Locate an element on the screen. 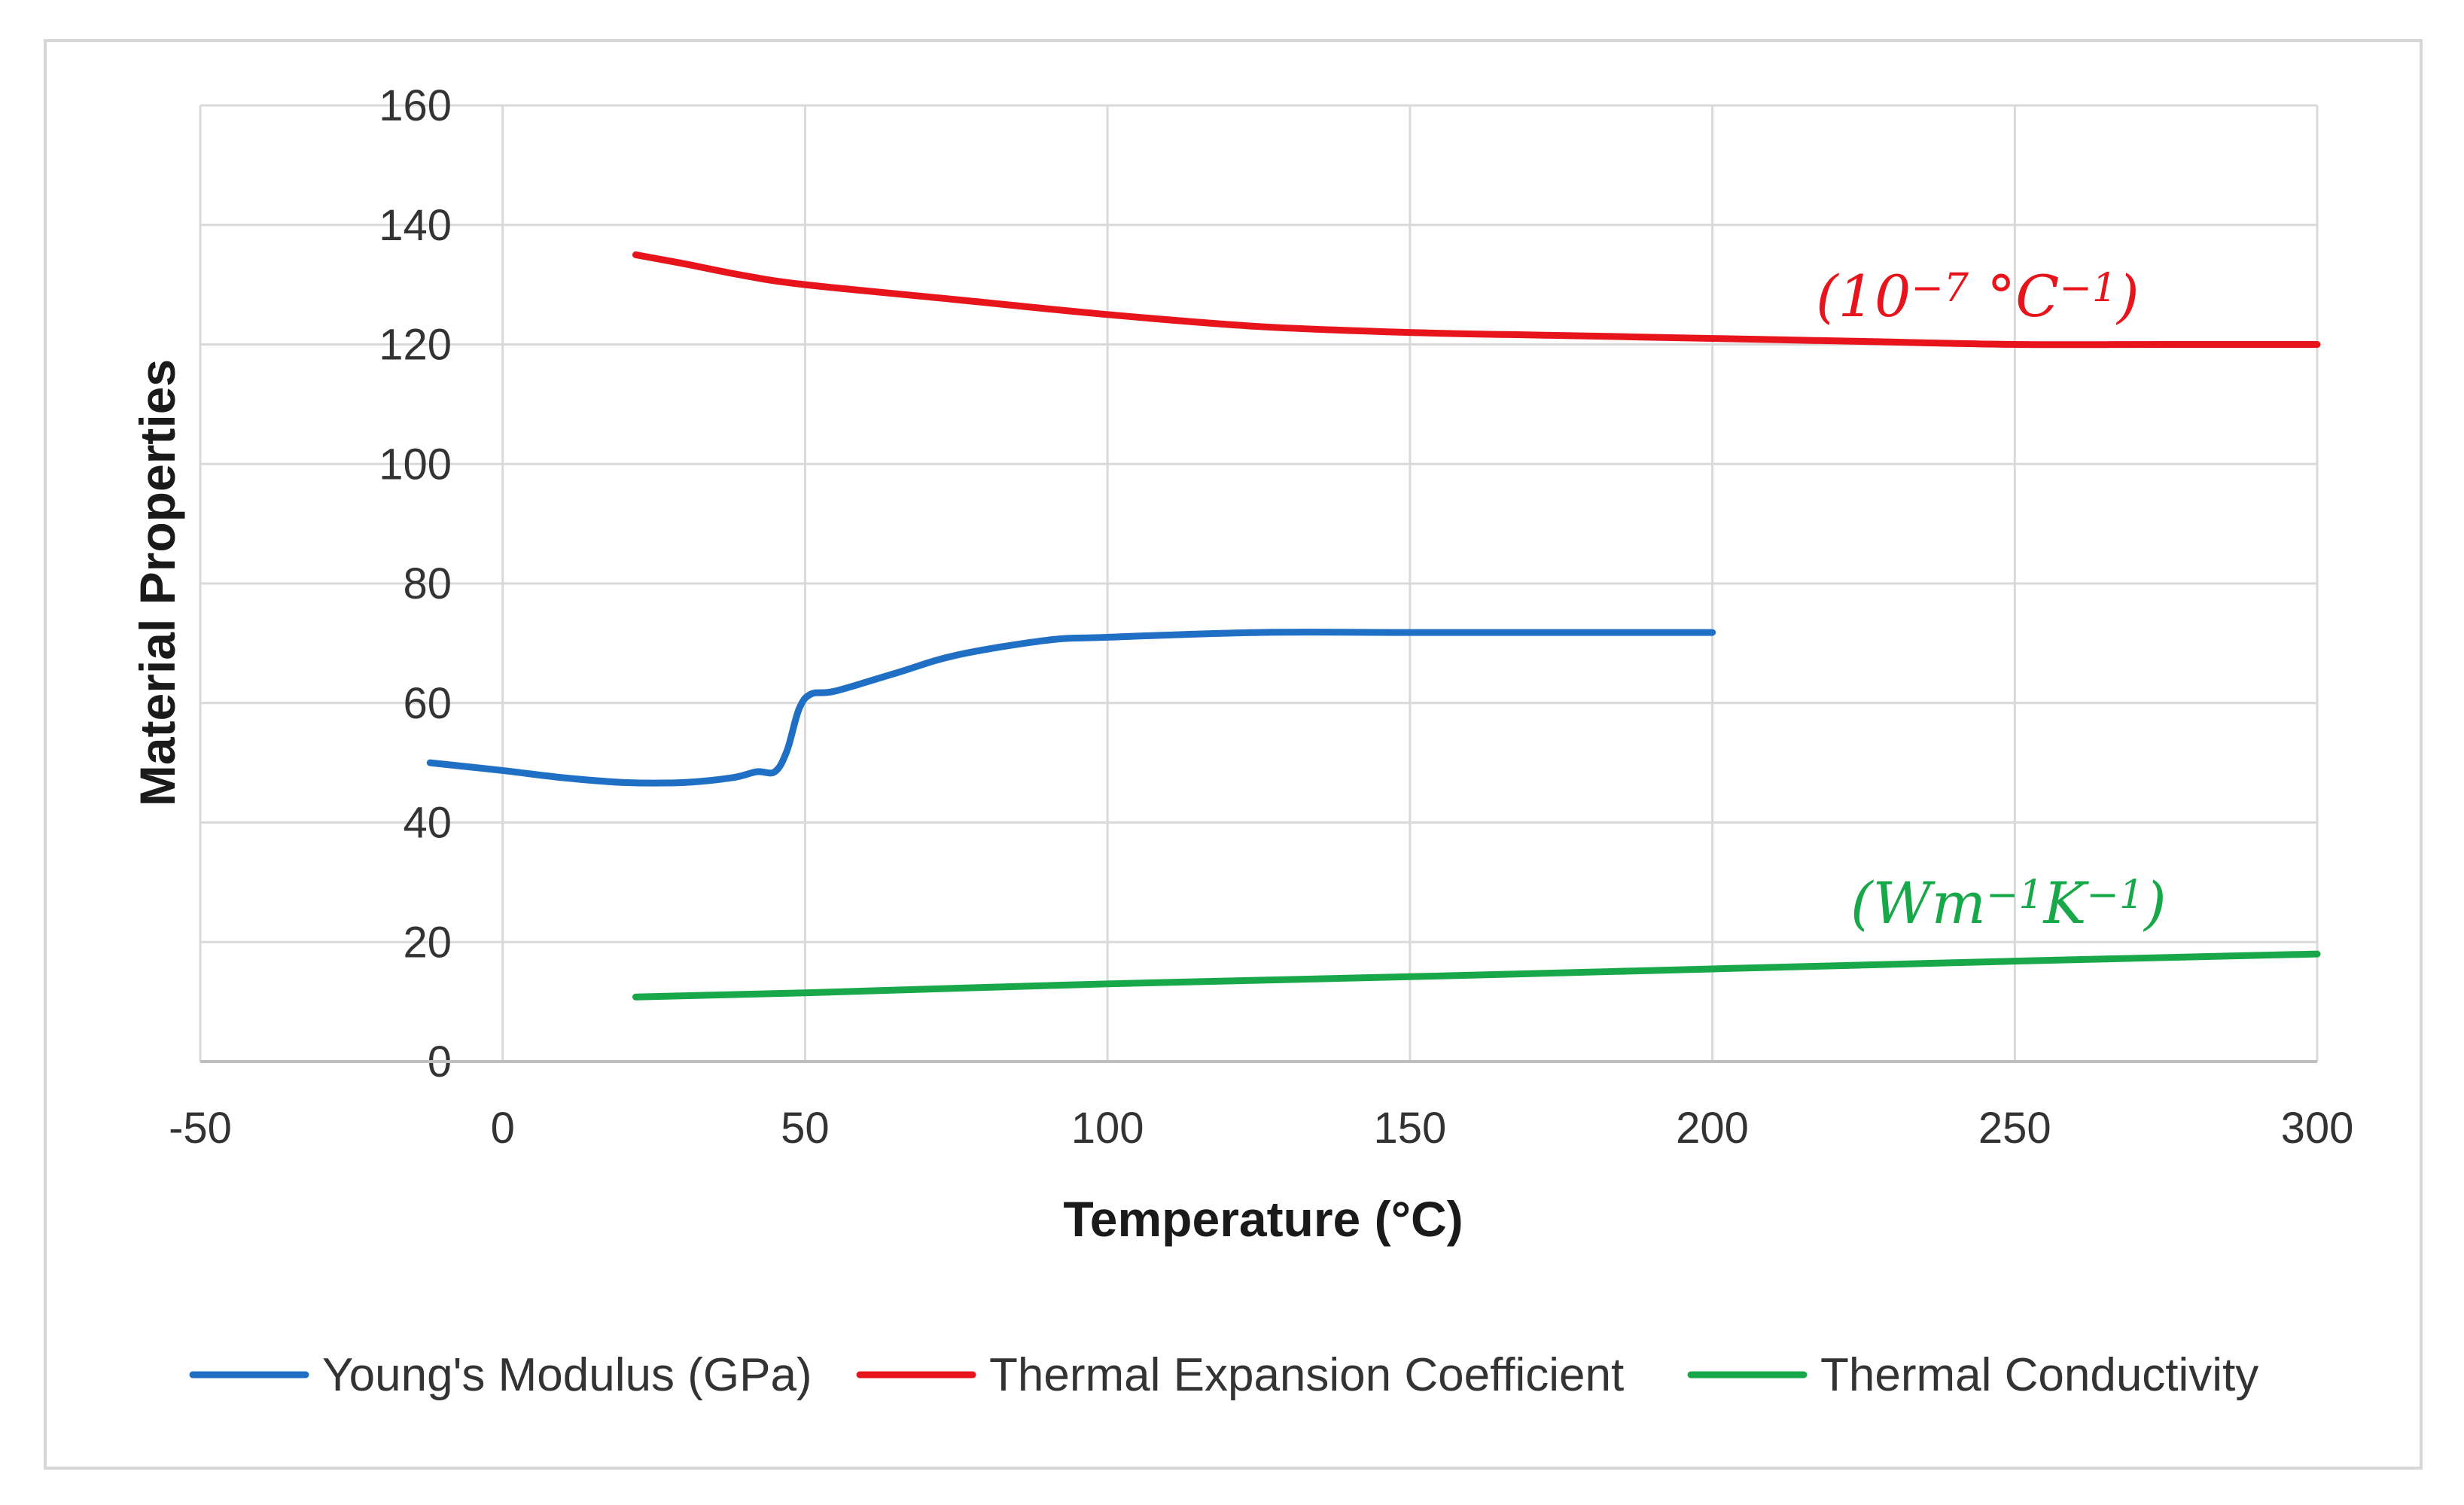 This screenshot has width=2464, height=1505. y-tick-label: 160 is located at coordinates (416, 105).